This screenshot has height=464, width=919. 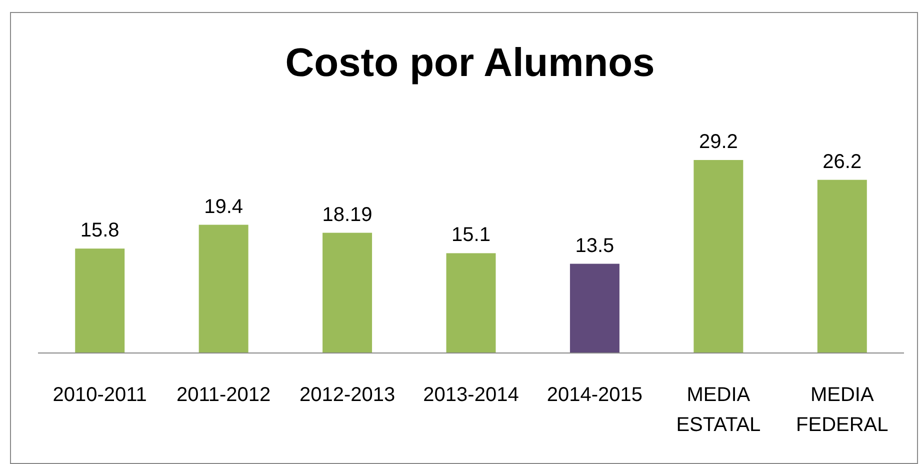 I want to click on data-label: 29.2, so click(x=718, y=142).